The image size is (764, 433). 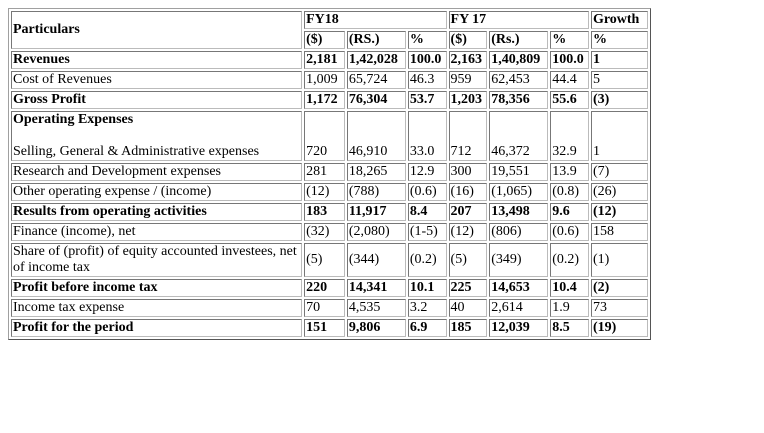 I want to click on value-cell: 8.4, so click(x=427, y=212).